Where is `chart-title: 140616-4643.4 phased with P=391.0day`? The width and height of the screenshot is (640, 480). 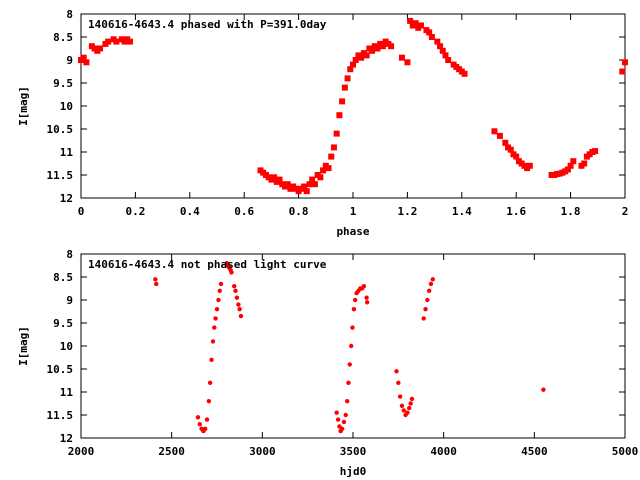 chart-title: 140616-4643.4 phased with P=391.0day is located at coordinates (207, 24).